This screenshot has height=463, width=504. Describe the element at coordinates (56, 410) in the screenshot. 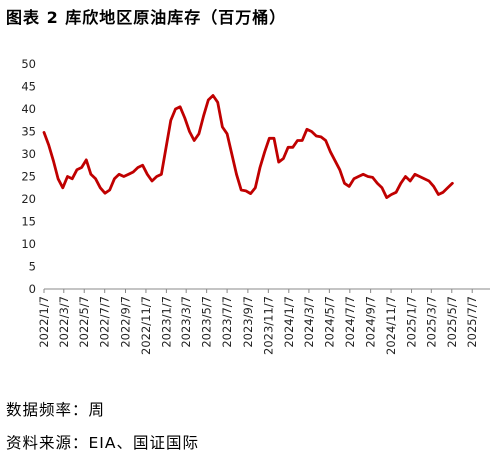

I see `data-frequency-note: 数据频率：周` at that location.